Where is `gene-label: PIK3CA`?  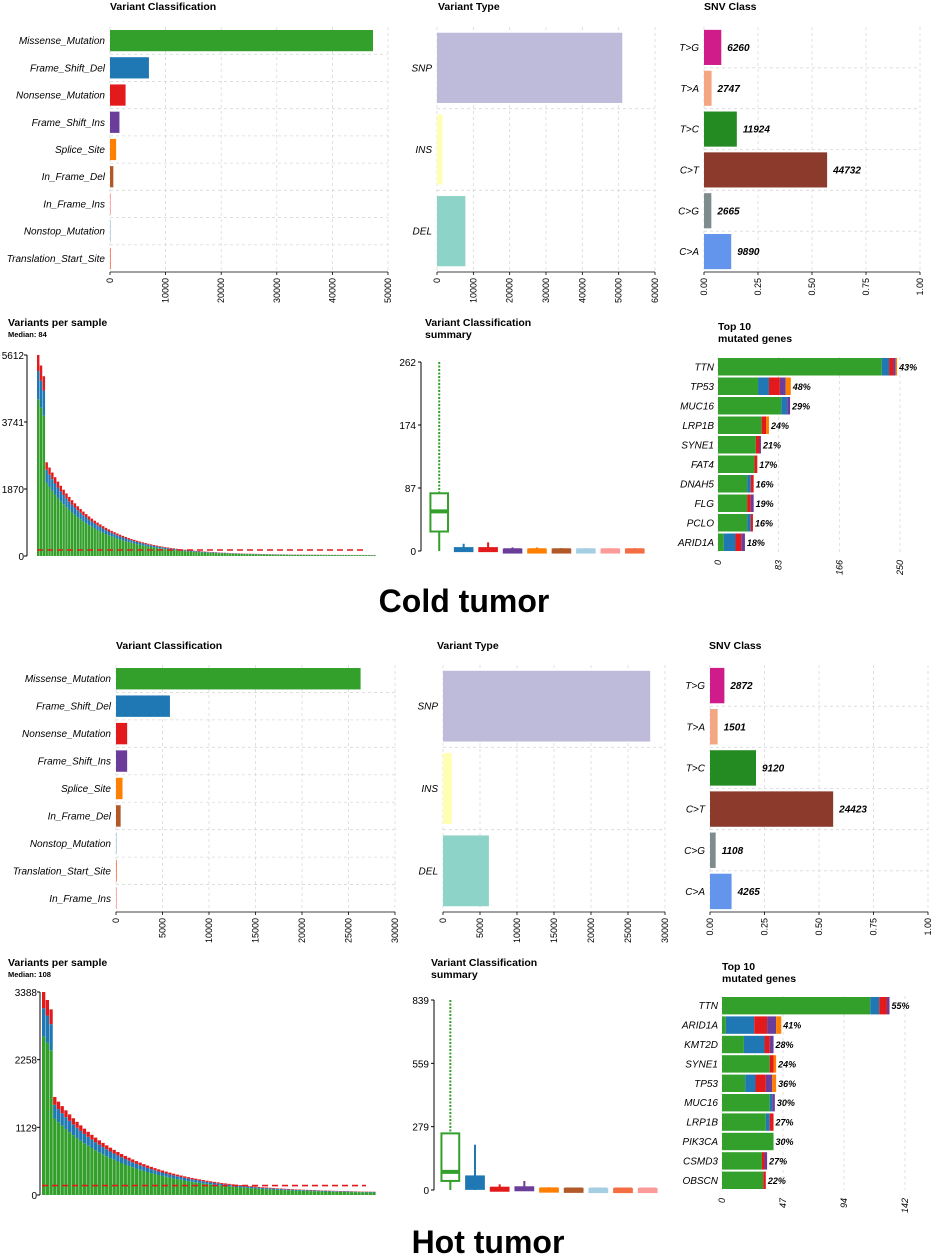
gene-label: PIK3CA is located at coordinates (700, 1142).